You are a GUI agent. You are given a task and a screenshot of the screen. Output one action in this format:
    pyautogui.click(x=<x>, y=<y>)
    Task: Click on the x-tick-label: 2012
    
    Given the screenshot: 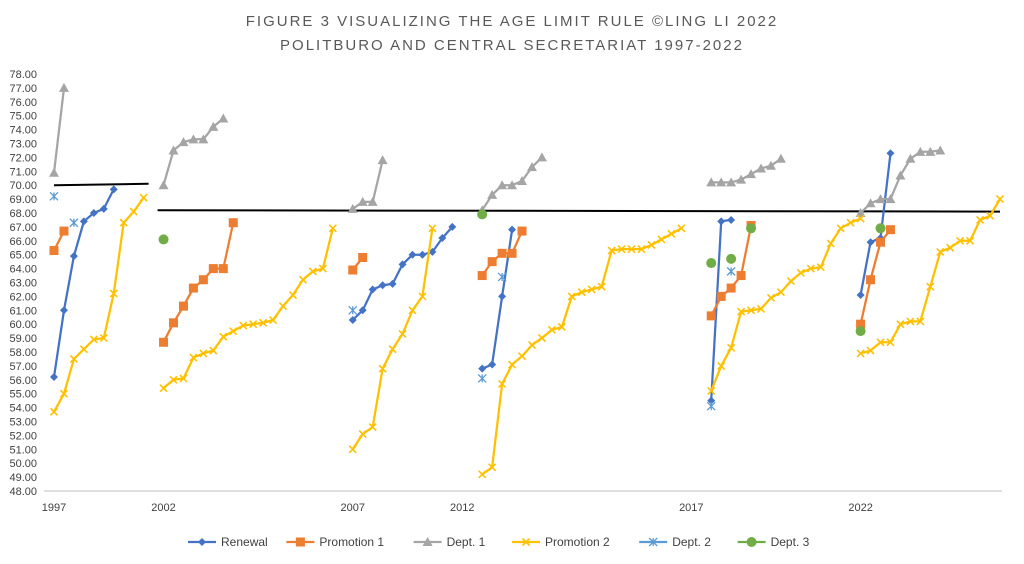 What is the action you would take?
    pyautogui.click(x=462, y=508)
    